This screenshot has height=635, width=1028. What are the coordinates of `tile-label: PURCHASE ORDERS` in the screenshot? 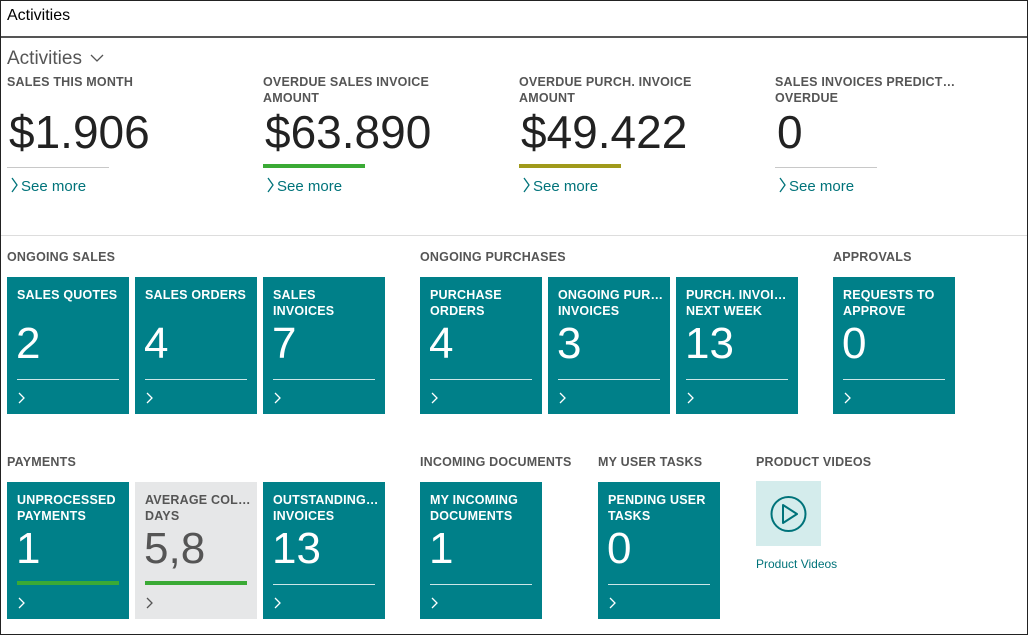 It's located at (466, 303).